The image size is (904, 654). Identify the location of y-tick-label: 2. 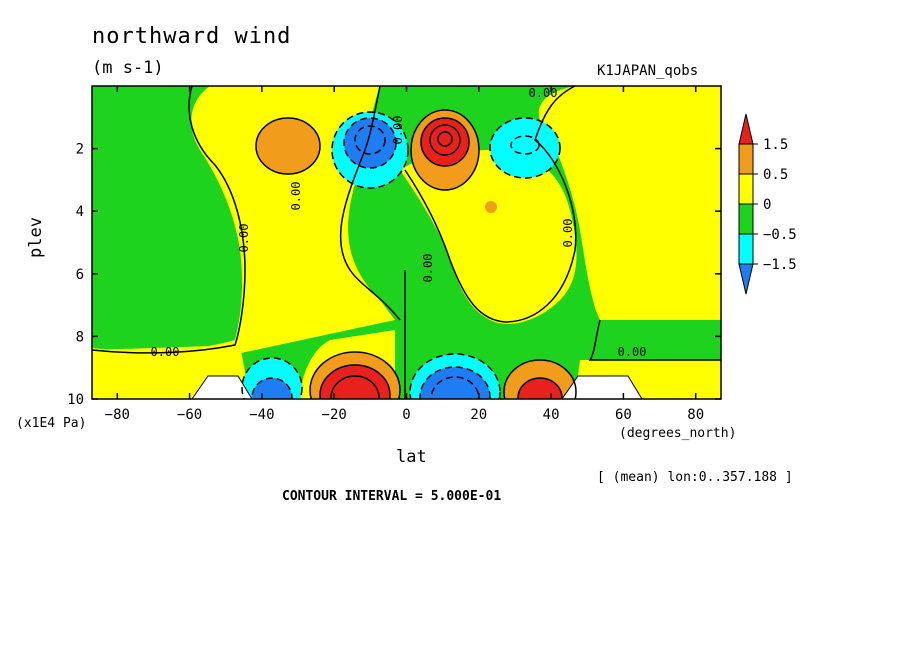
(80, 150).